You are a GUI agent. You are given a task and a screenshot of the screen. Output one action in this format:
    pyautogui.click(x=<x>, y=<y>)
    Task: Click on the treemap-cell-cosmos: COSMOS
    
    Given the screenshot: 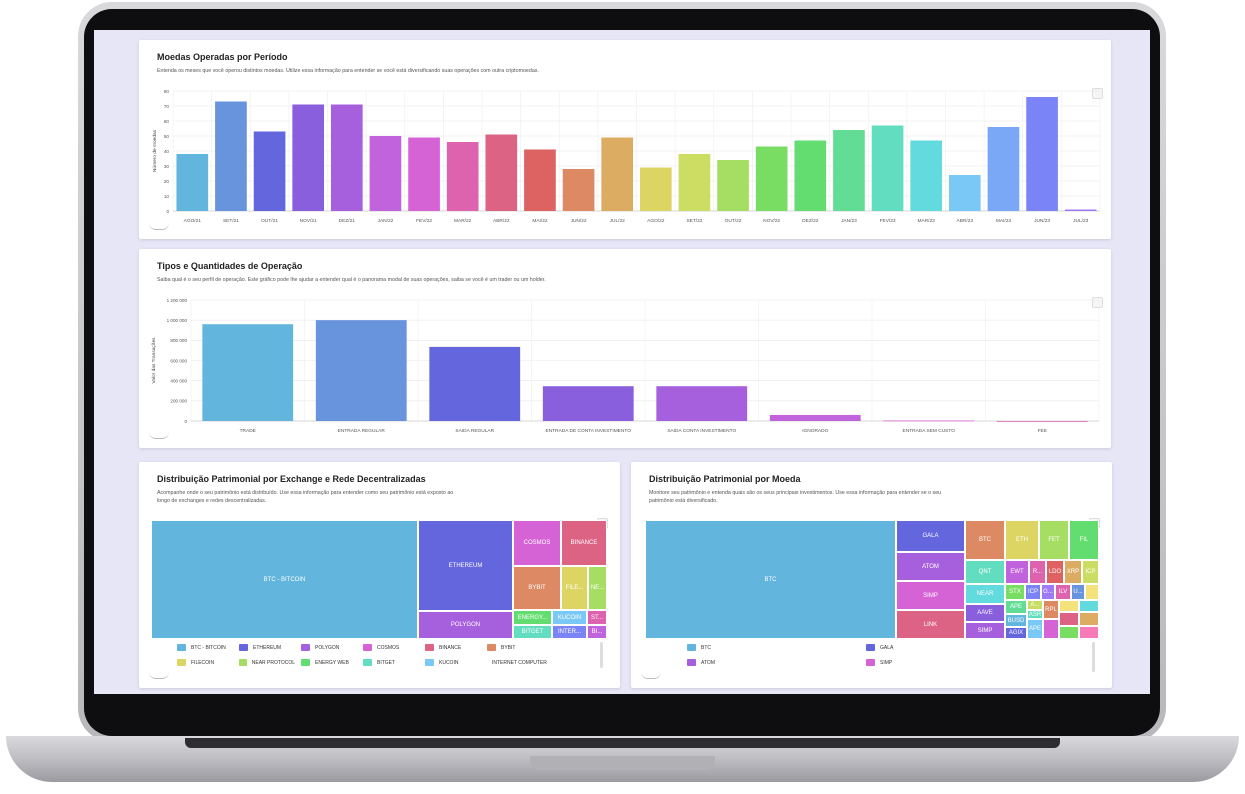 What is the action you would take?
    pyautogui.click(x=537, y=543)
    